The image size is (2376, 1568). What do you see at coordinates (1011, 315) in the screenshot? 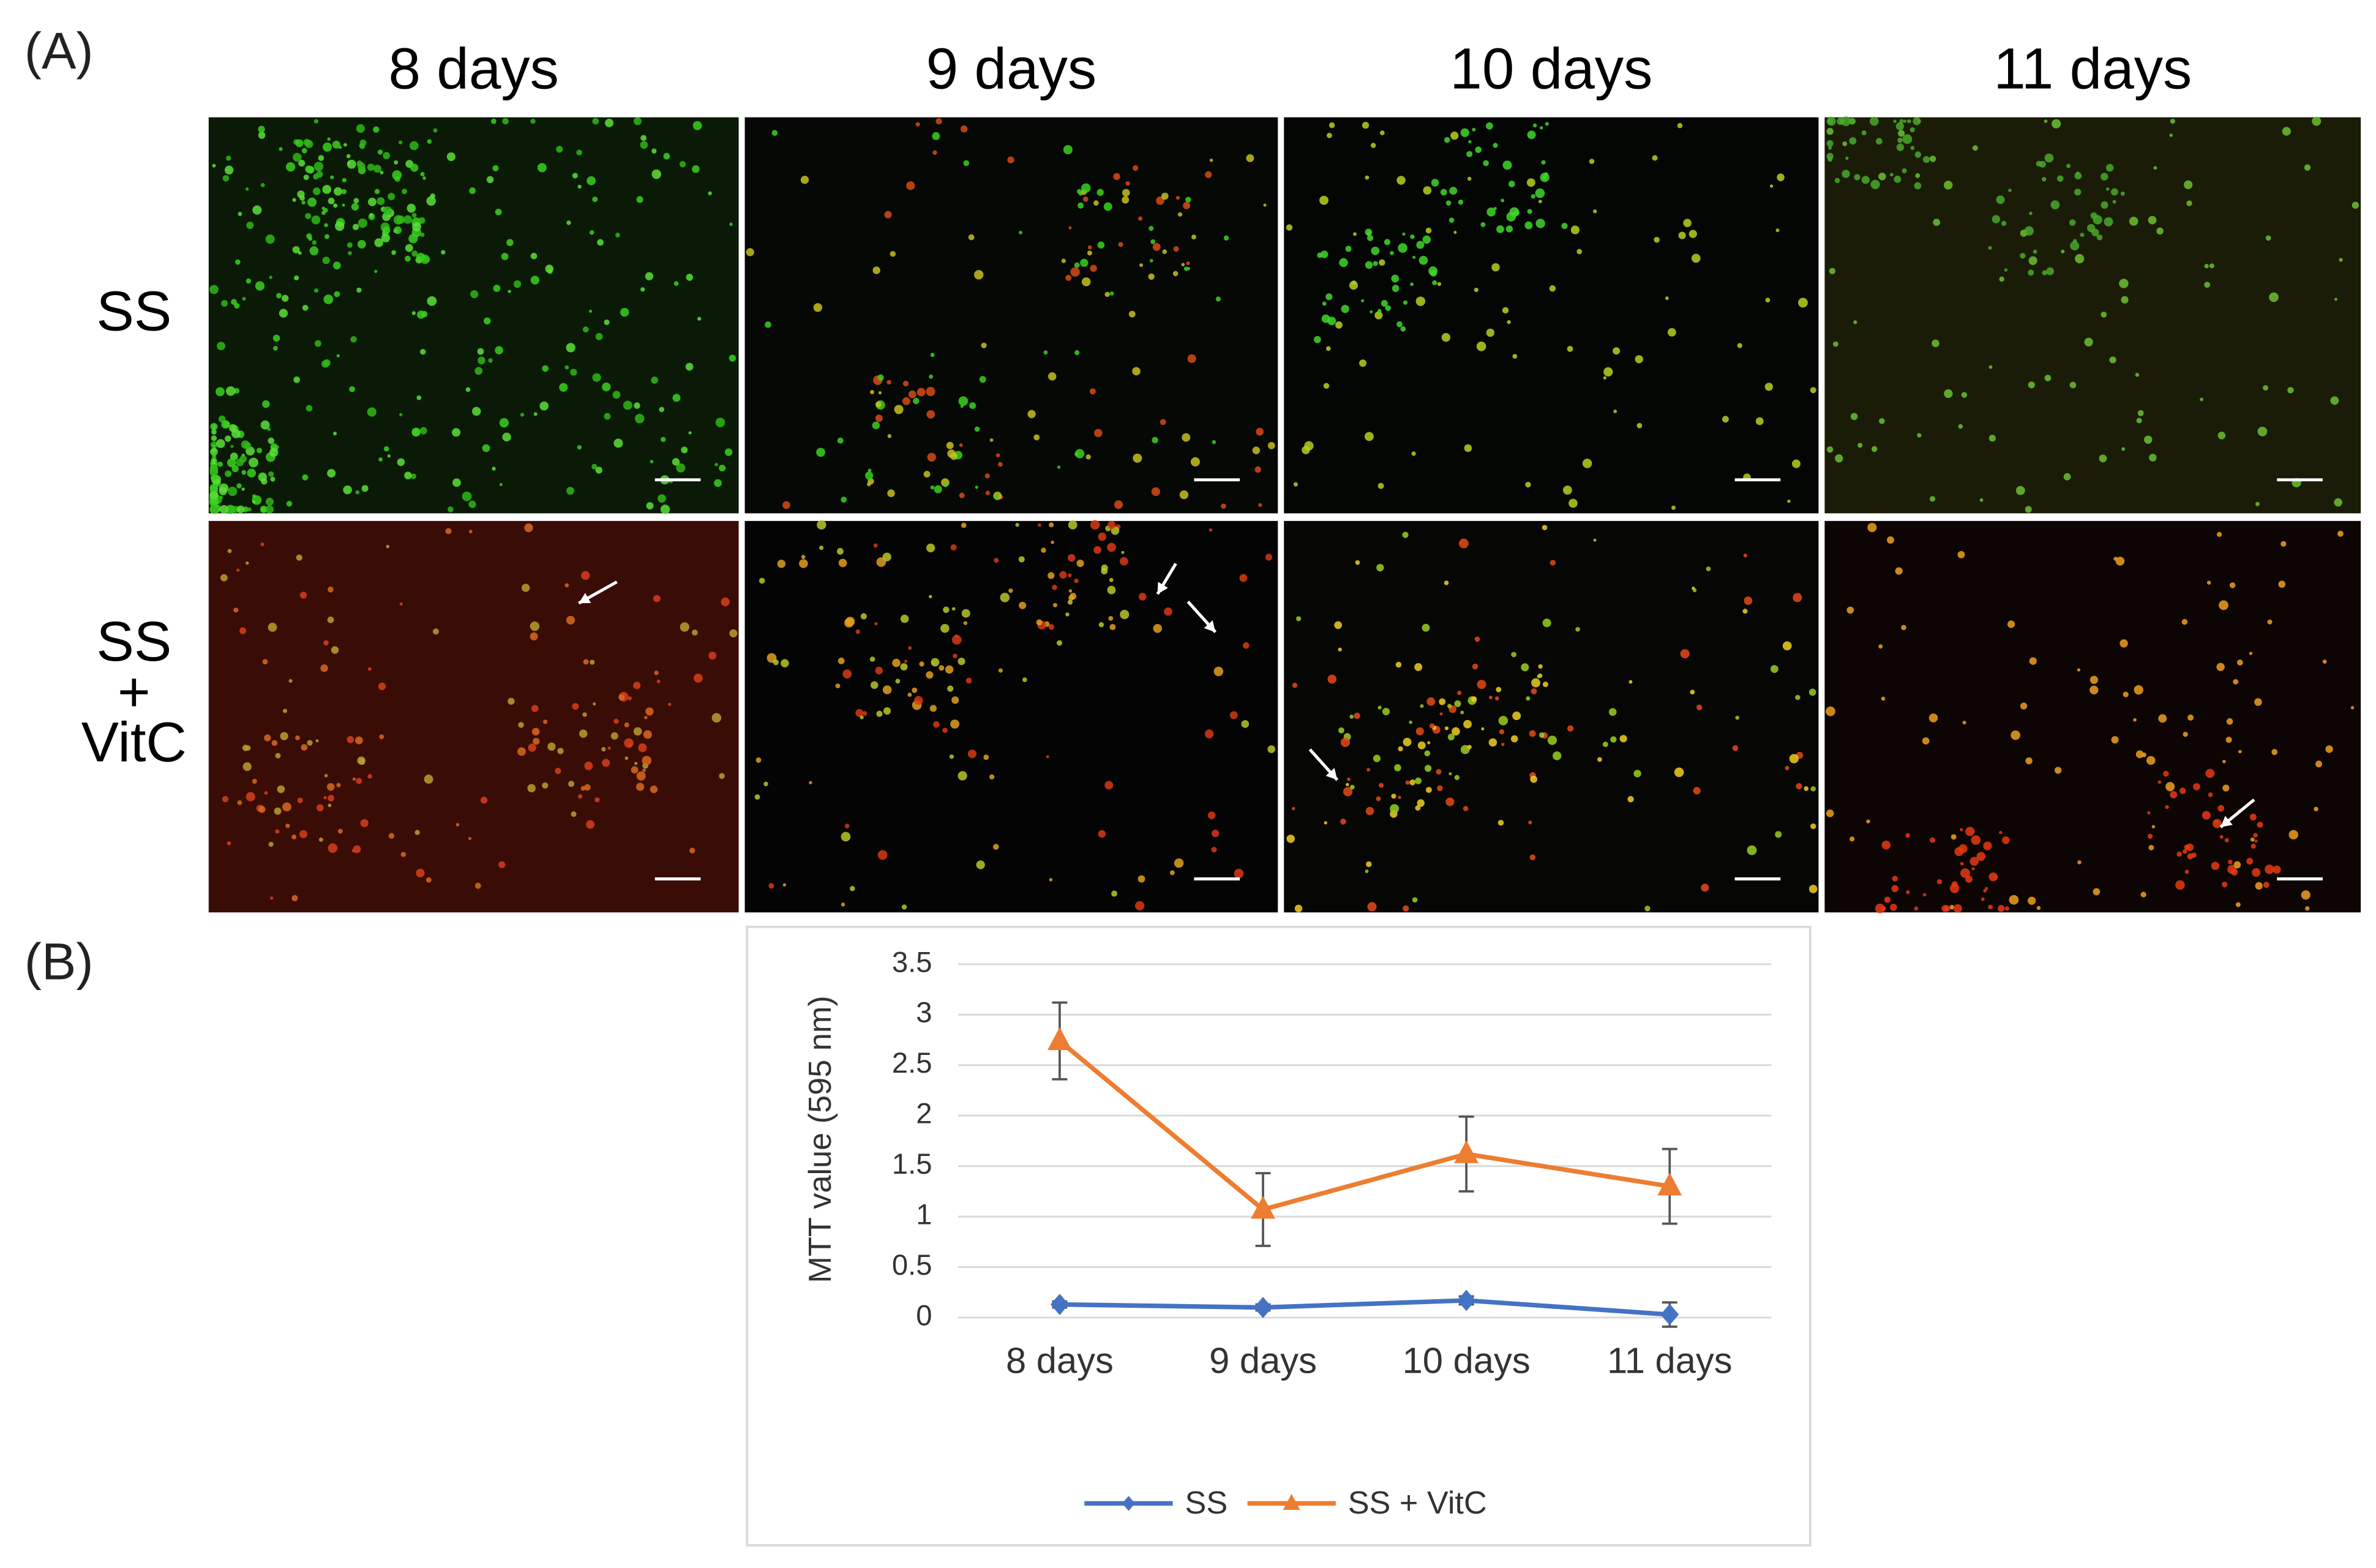
I see `micrograph` at bounding box center [1011, 315].